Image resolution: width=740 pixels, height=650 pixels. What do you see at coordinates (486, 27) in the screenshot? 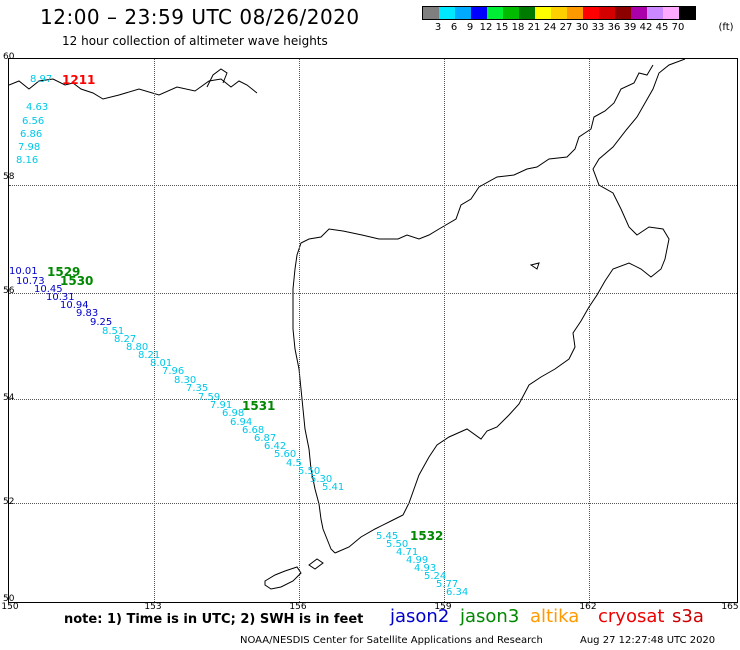
I see `legend-label: 12` at bounding box center [486, 27].